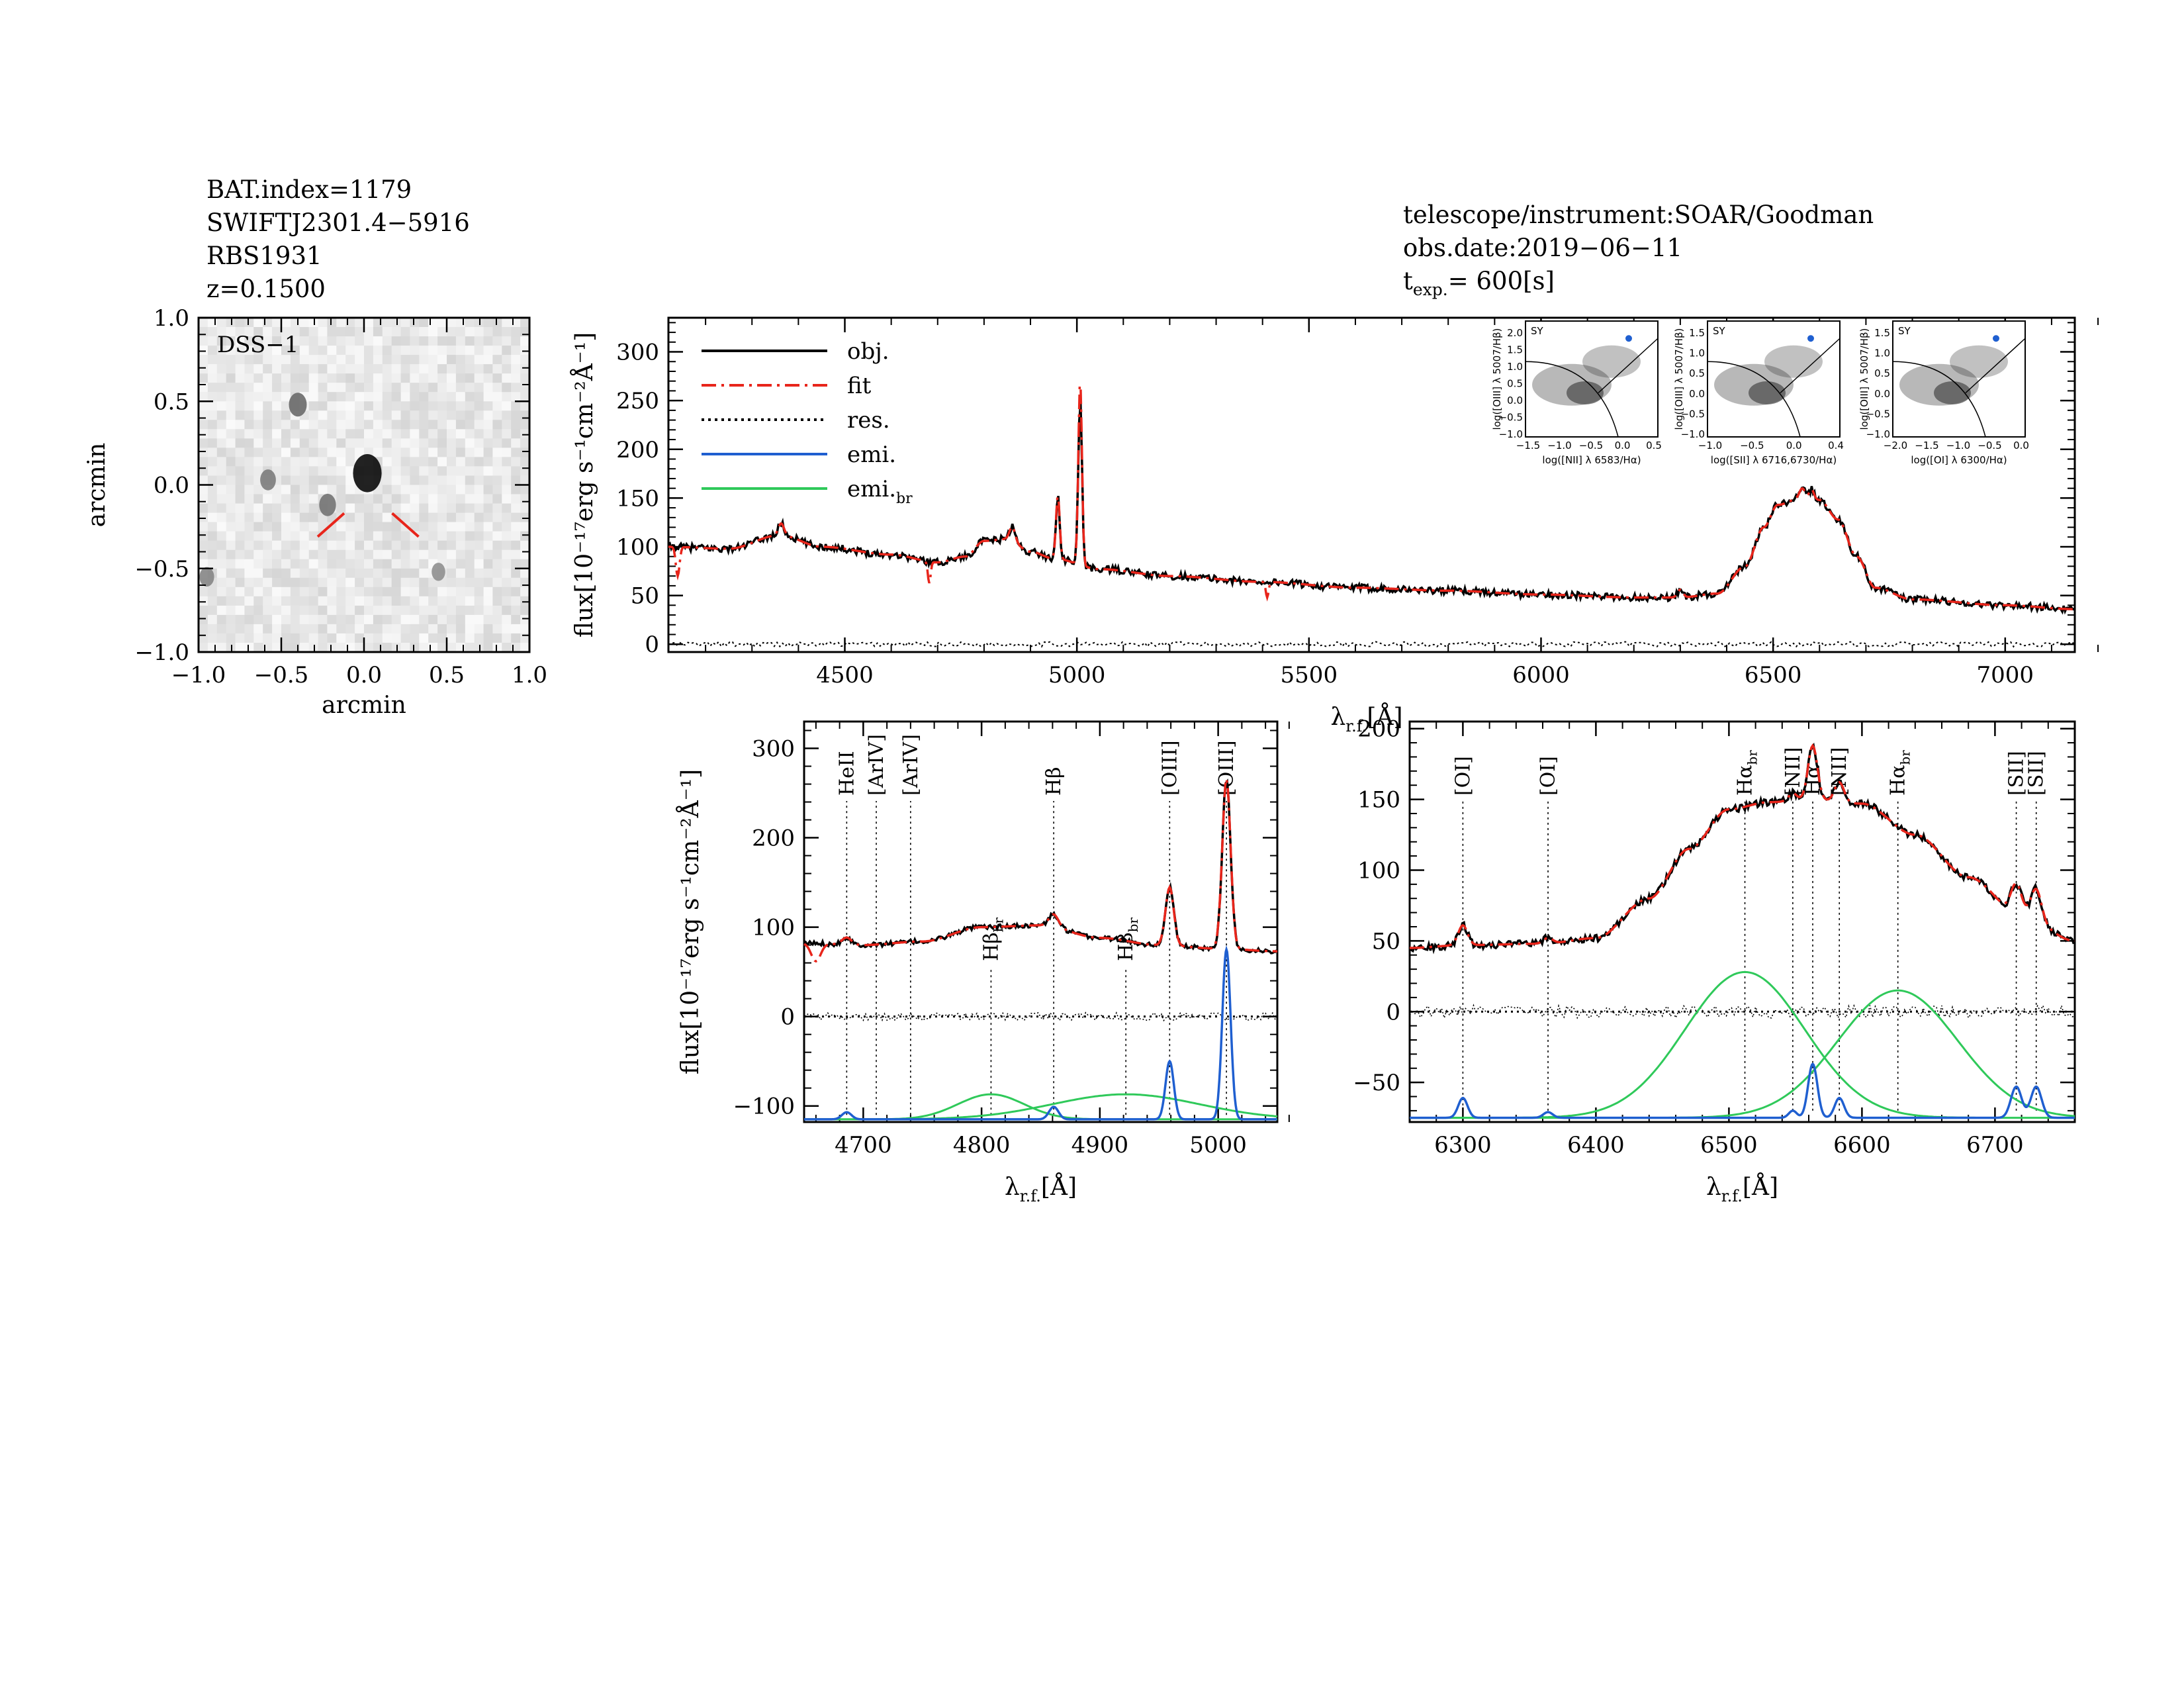  What do you see at coordinates (1742, 1189) in the screenshot?
I see `ha-xlabel: λr.f.[Å]` at bounding box center [1742, 1189].